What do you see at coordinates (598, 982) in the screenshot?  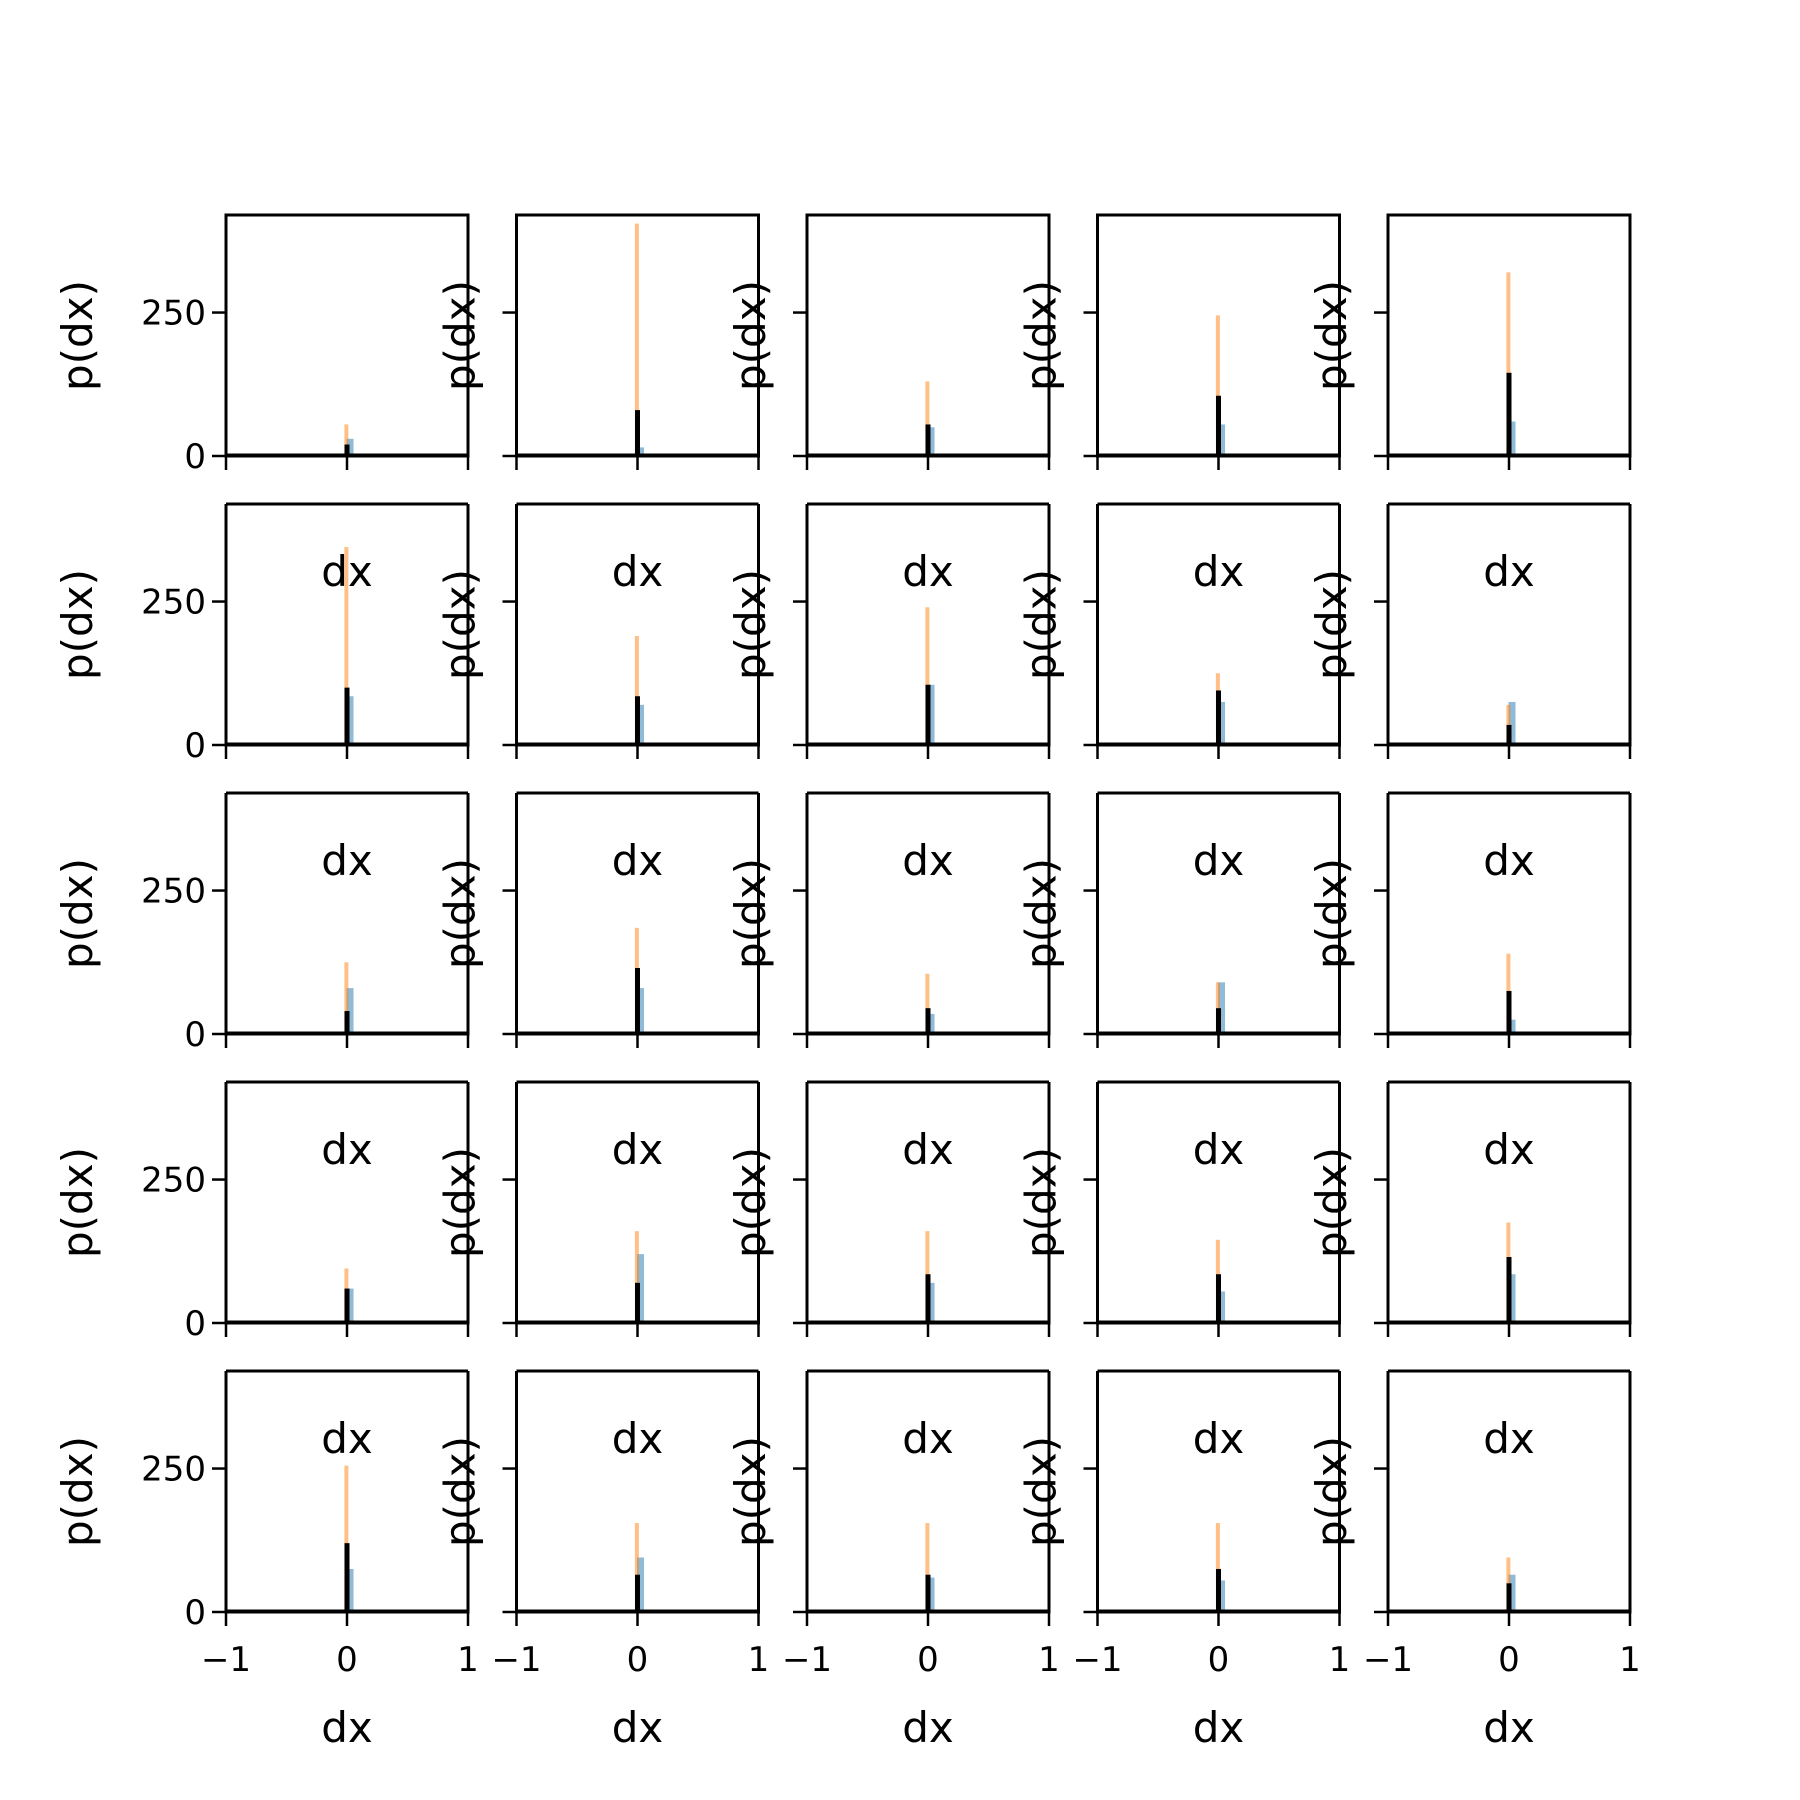 I see `subplot-r3-c2: dx p(dx)` at bounding box center [598, 982].